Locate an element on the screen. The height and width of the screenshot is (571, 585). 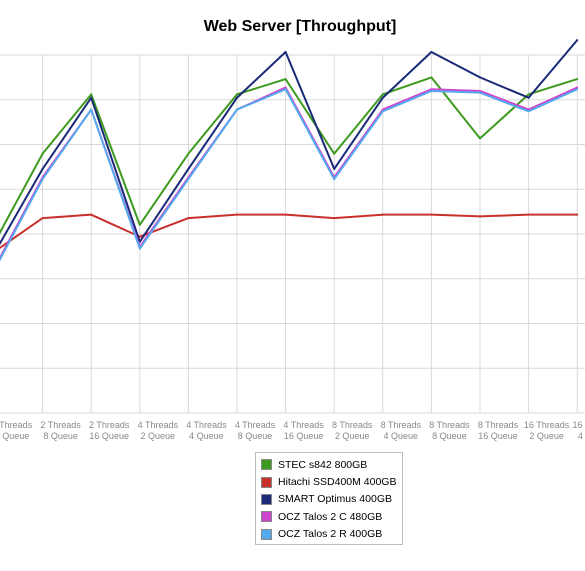
legend-item: STEC s842 800GB is located at coordinates (331, 464).